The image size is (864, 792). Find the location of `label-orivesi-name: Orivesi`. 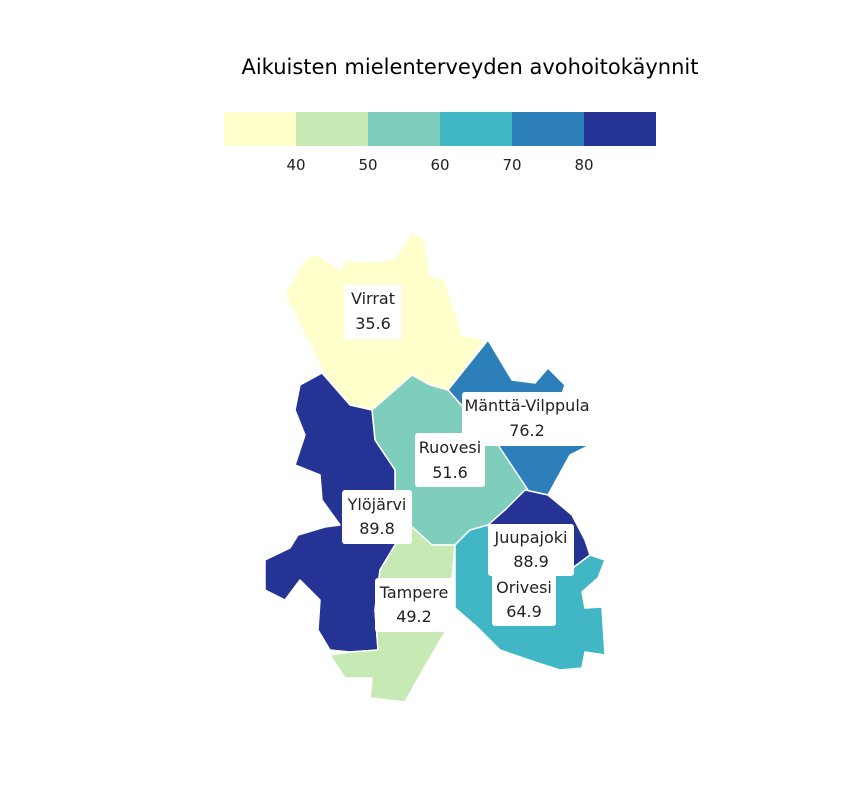

label-orivesi-name: Orivesi is located at coordinates (524, 587).